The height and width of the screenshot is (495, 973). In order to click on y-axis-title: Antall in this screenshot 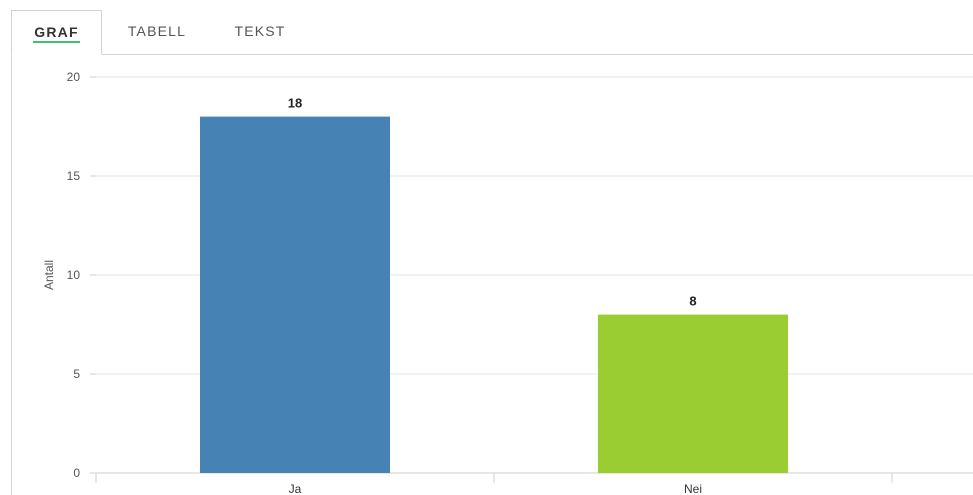, I will do `click(49, 275)`.